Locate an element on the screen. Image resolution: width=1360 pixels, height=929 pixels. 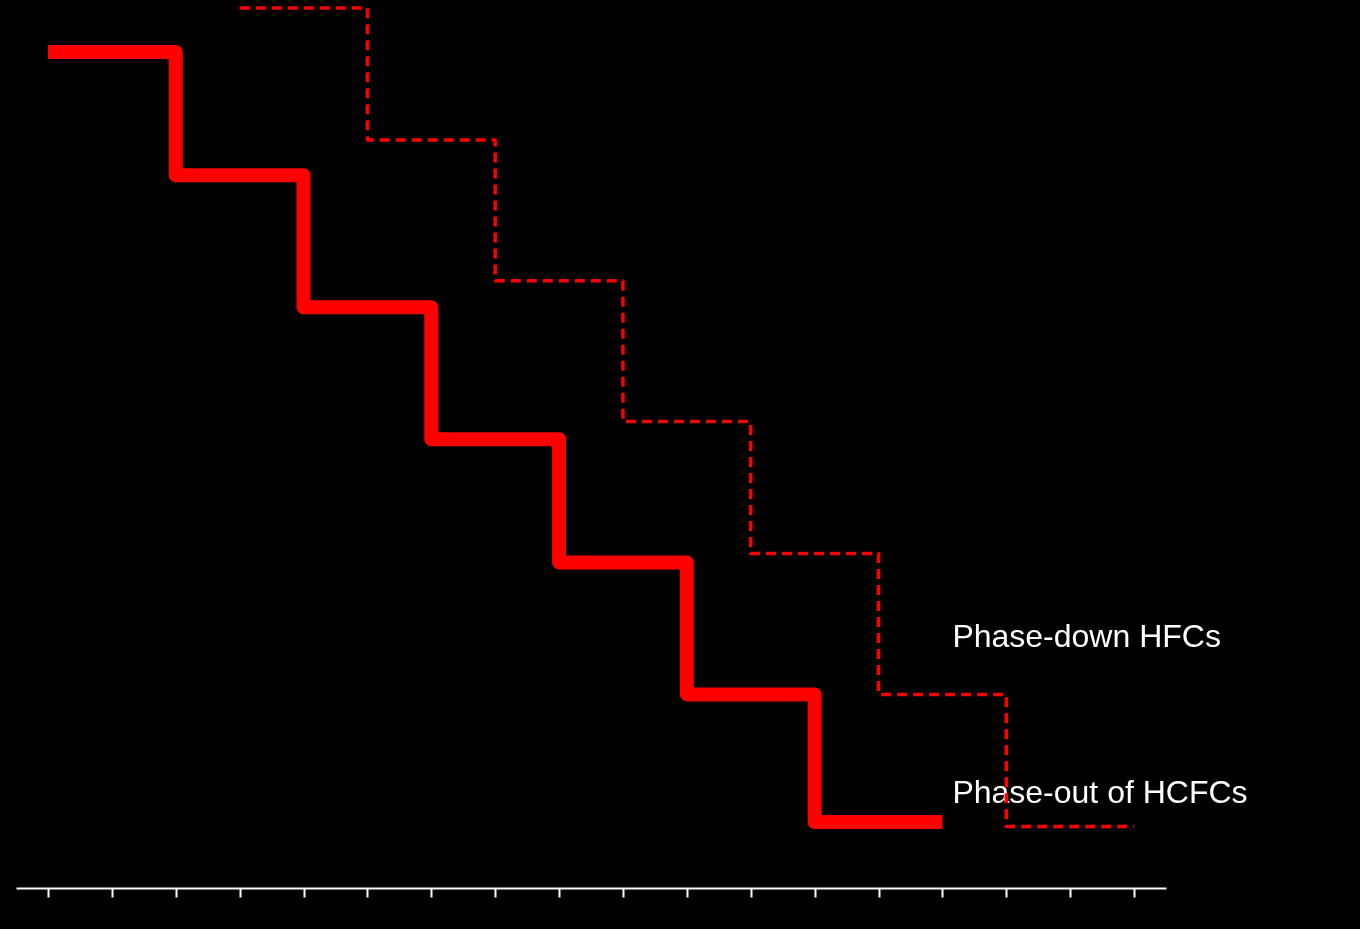
series-label: Phase-out of HCFCs is located at coordinates (1100, 792).